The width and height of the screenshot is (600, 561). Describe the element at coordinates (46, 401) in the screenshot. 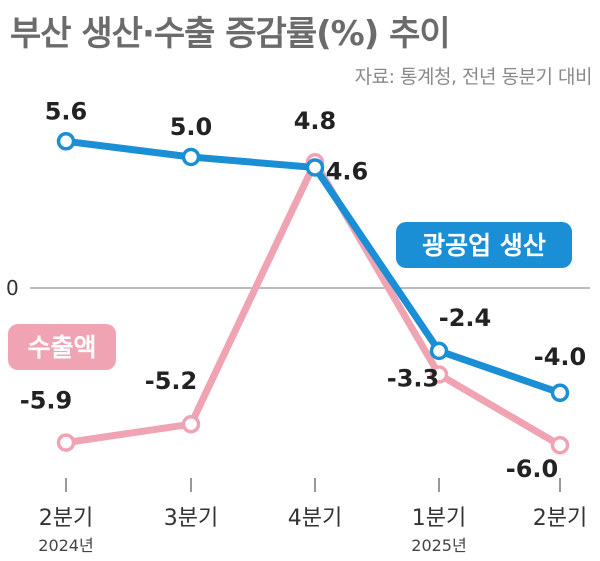

I see `exports-data-label: -5.9` at that location.